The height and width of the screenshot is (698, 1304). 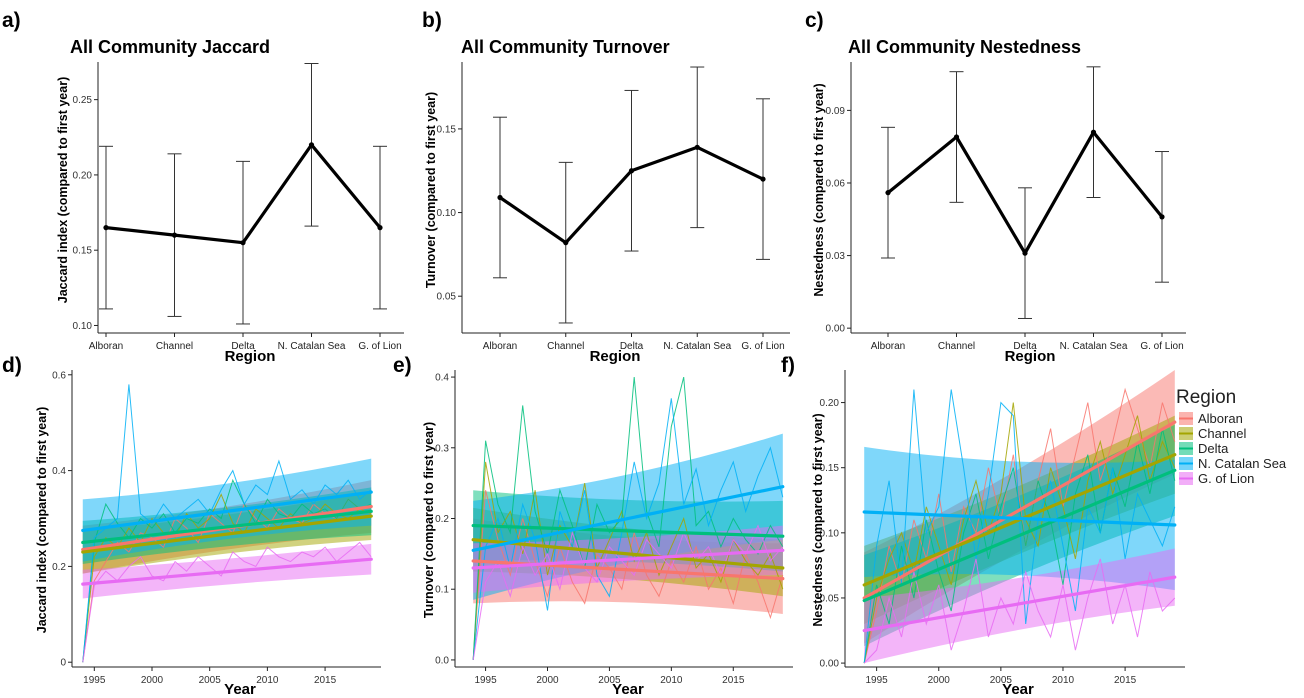 I want to click on panel-label-e: e), so click(x=402, y=365).